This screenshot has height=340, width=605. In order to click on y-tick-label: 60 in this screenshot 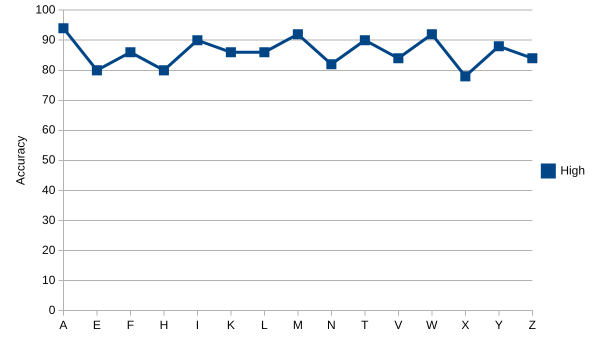, I will do `click(49, 129)`.